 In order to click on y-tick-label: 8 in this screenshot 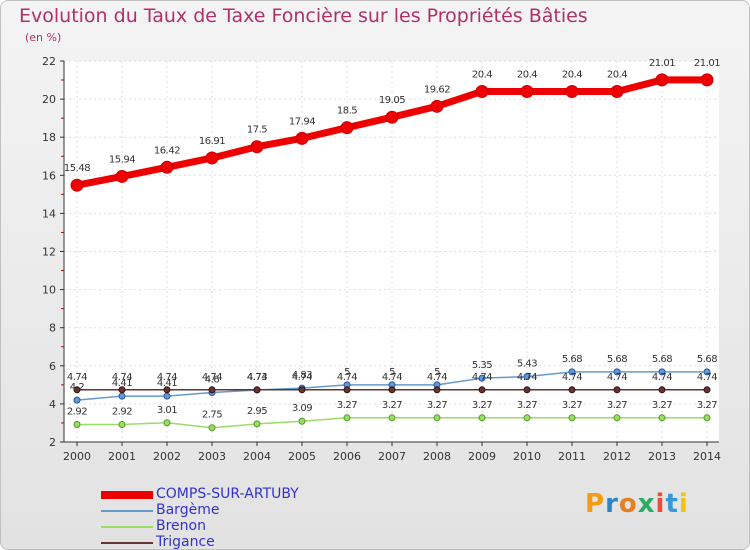, I will do `click(52, 328)`.